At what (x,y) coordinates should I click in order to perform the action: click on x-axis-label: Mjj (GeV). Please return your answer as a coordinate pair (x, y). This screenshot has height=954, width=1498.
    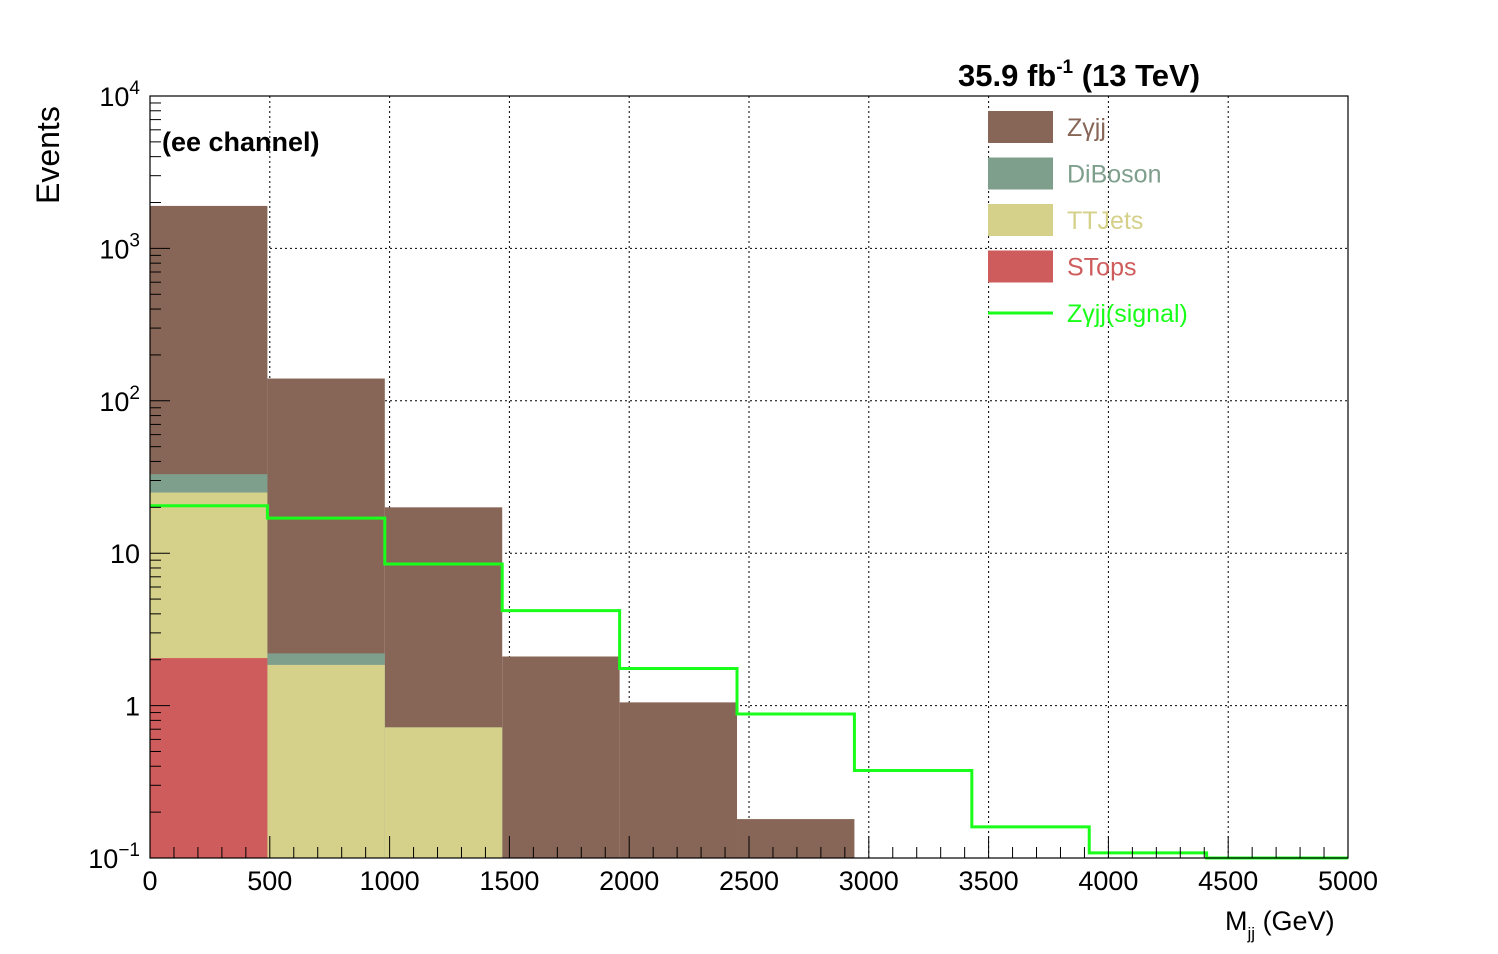
    Looking at the image, I should click on (1280, 924).